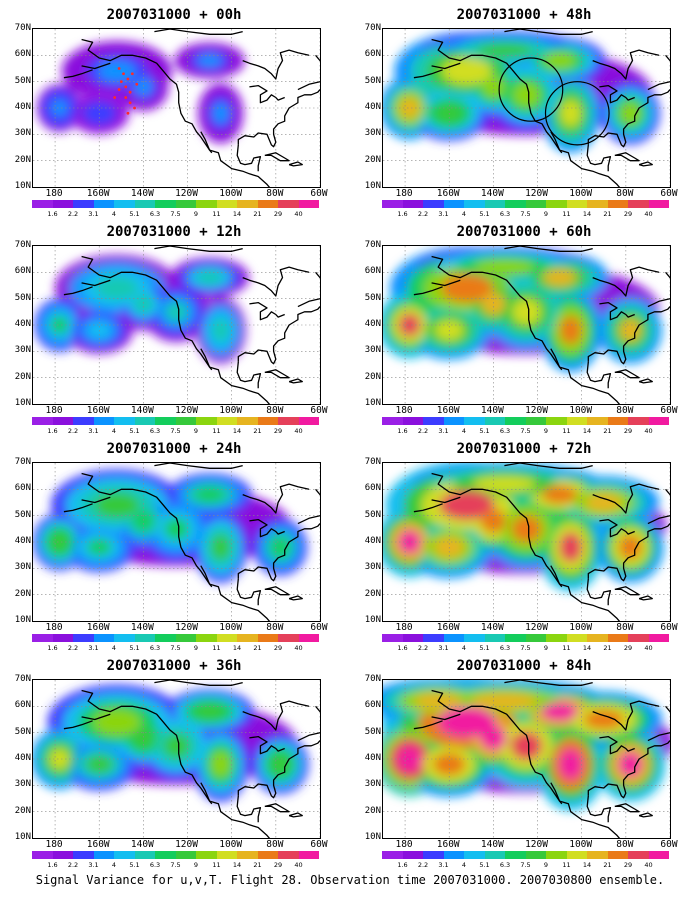 The image size is (700, 900). What do you see at coordinates (524, 666) in the screenshot?
I see `panel-title: 2007031000 + 84h` at bounding box center [524, 666].